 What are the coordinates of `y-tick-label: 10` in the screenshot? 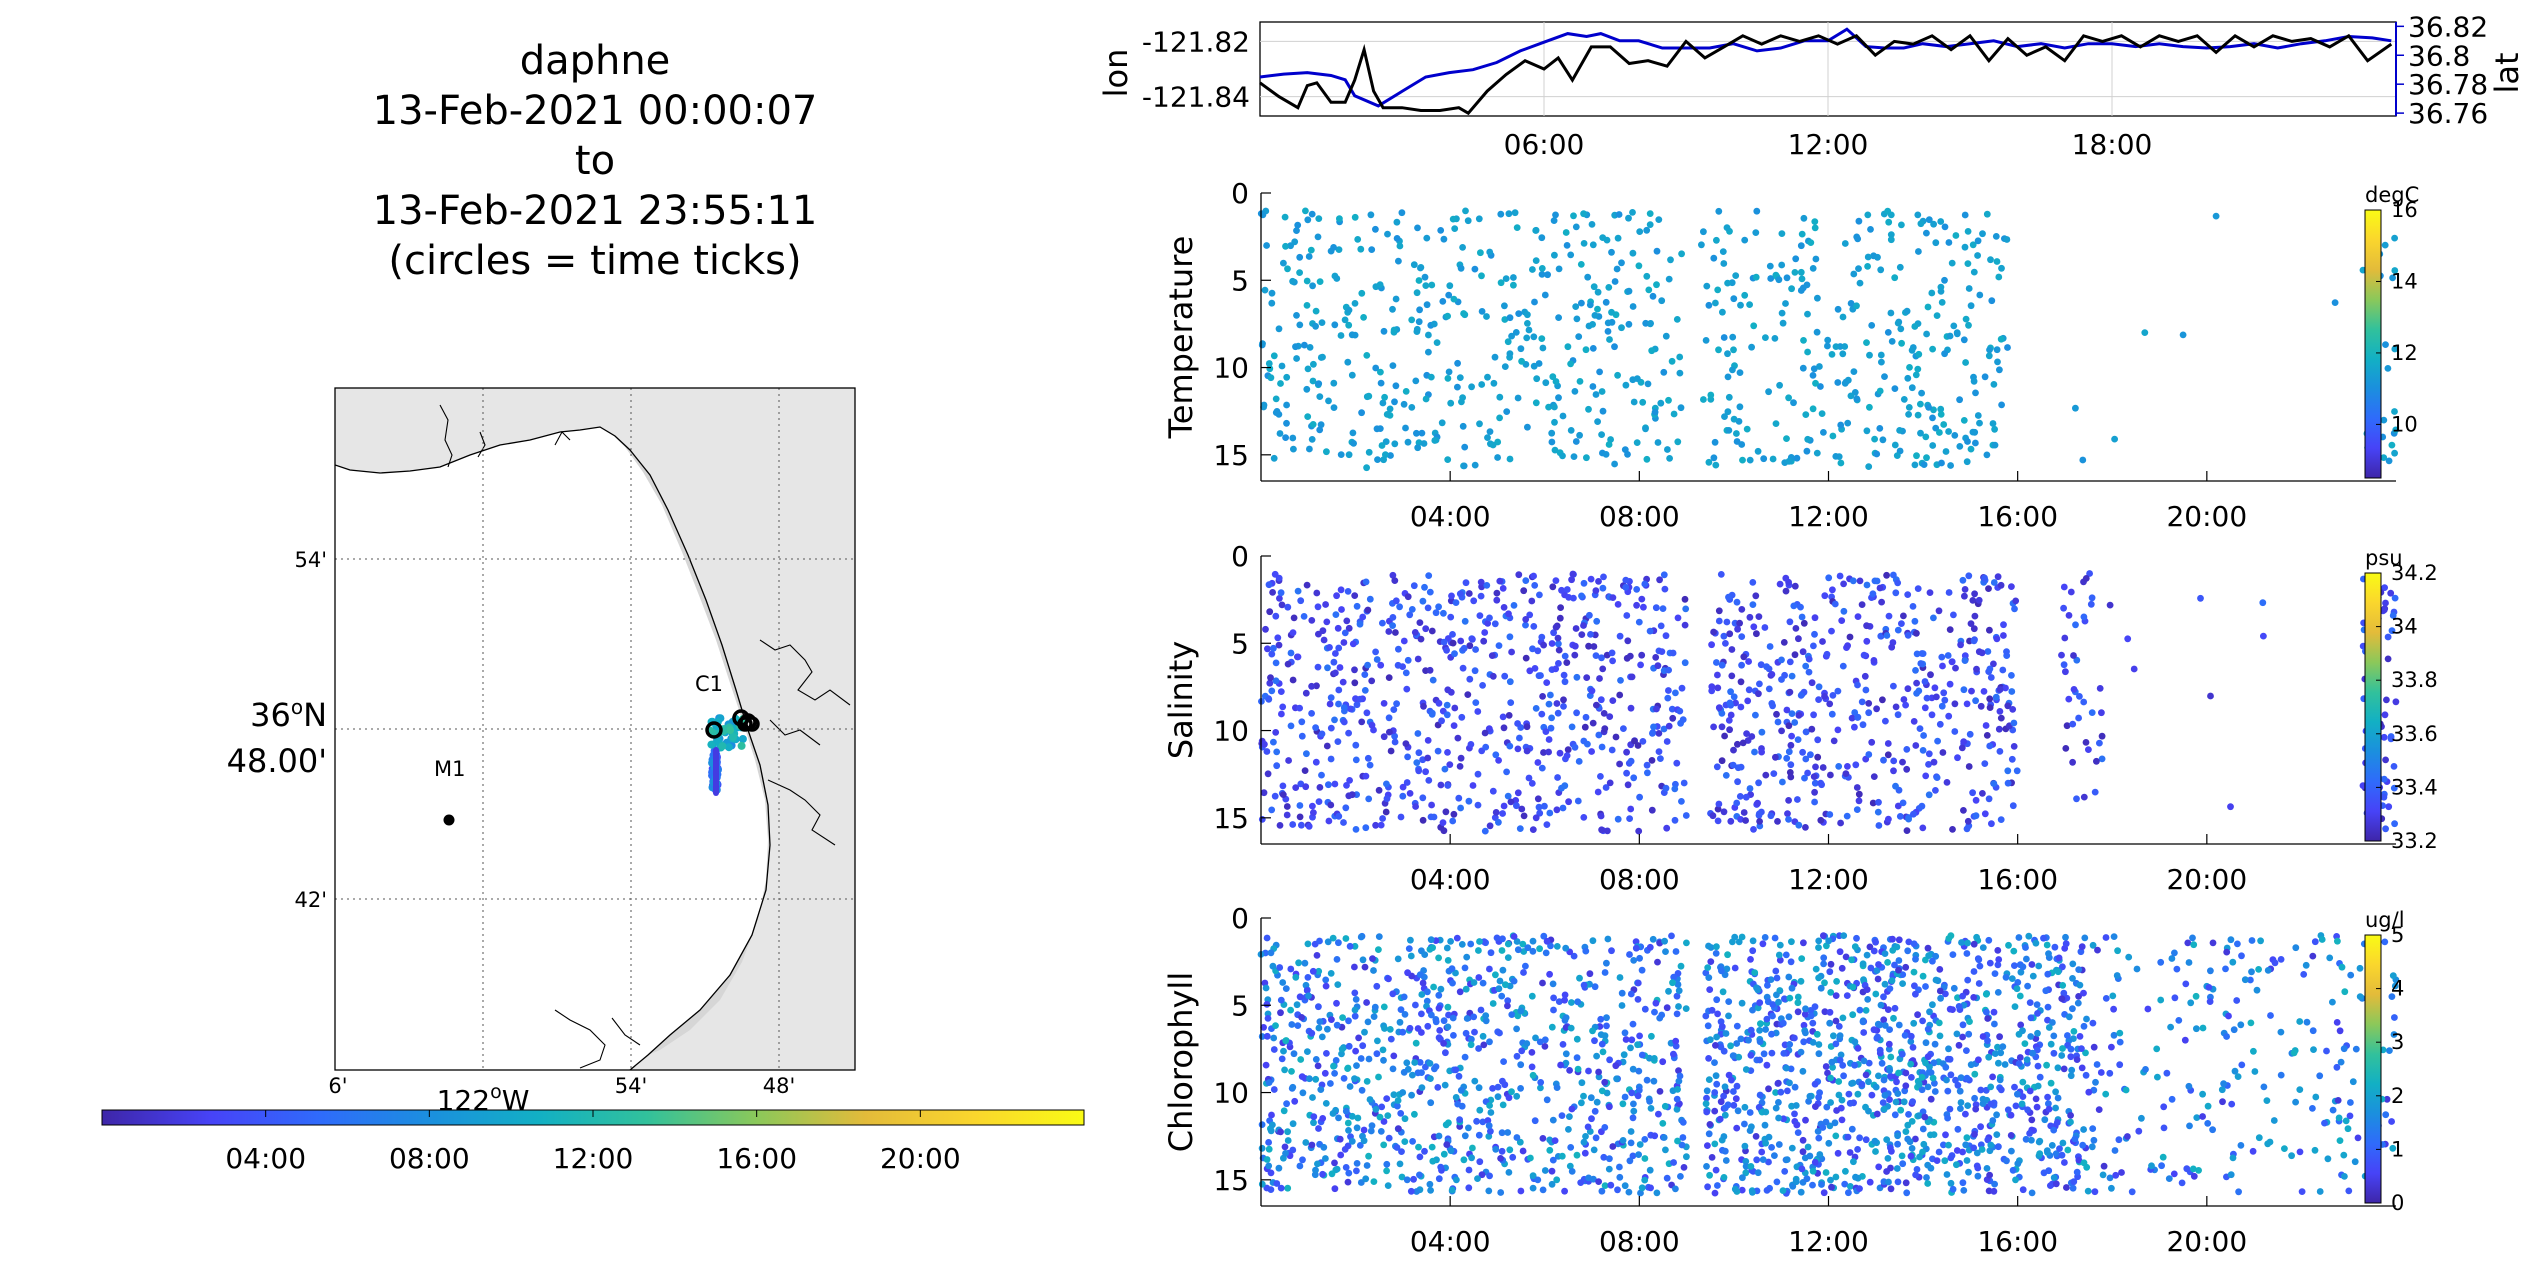 It's located at (1231, 368).